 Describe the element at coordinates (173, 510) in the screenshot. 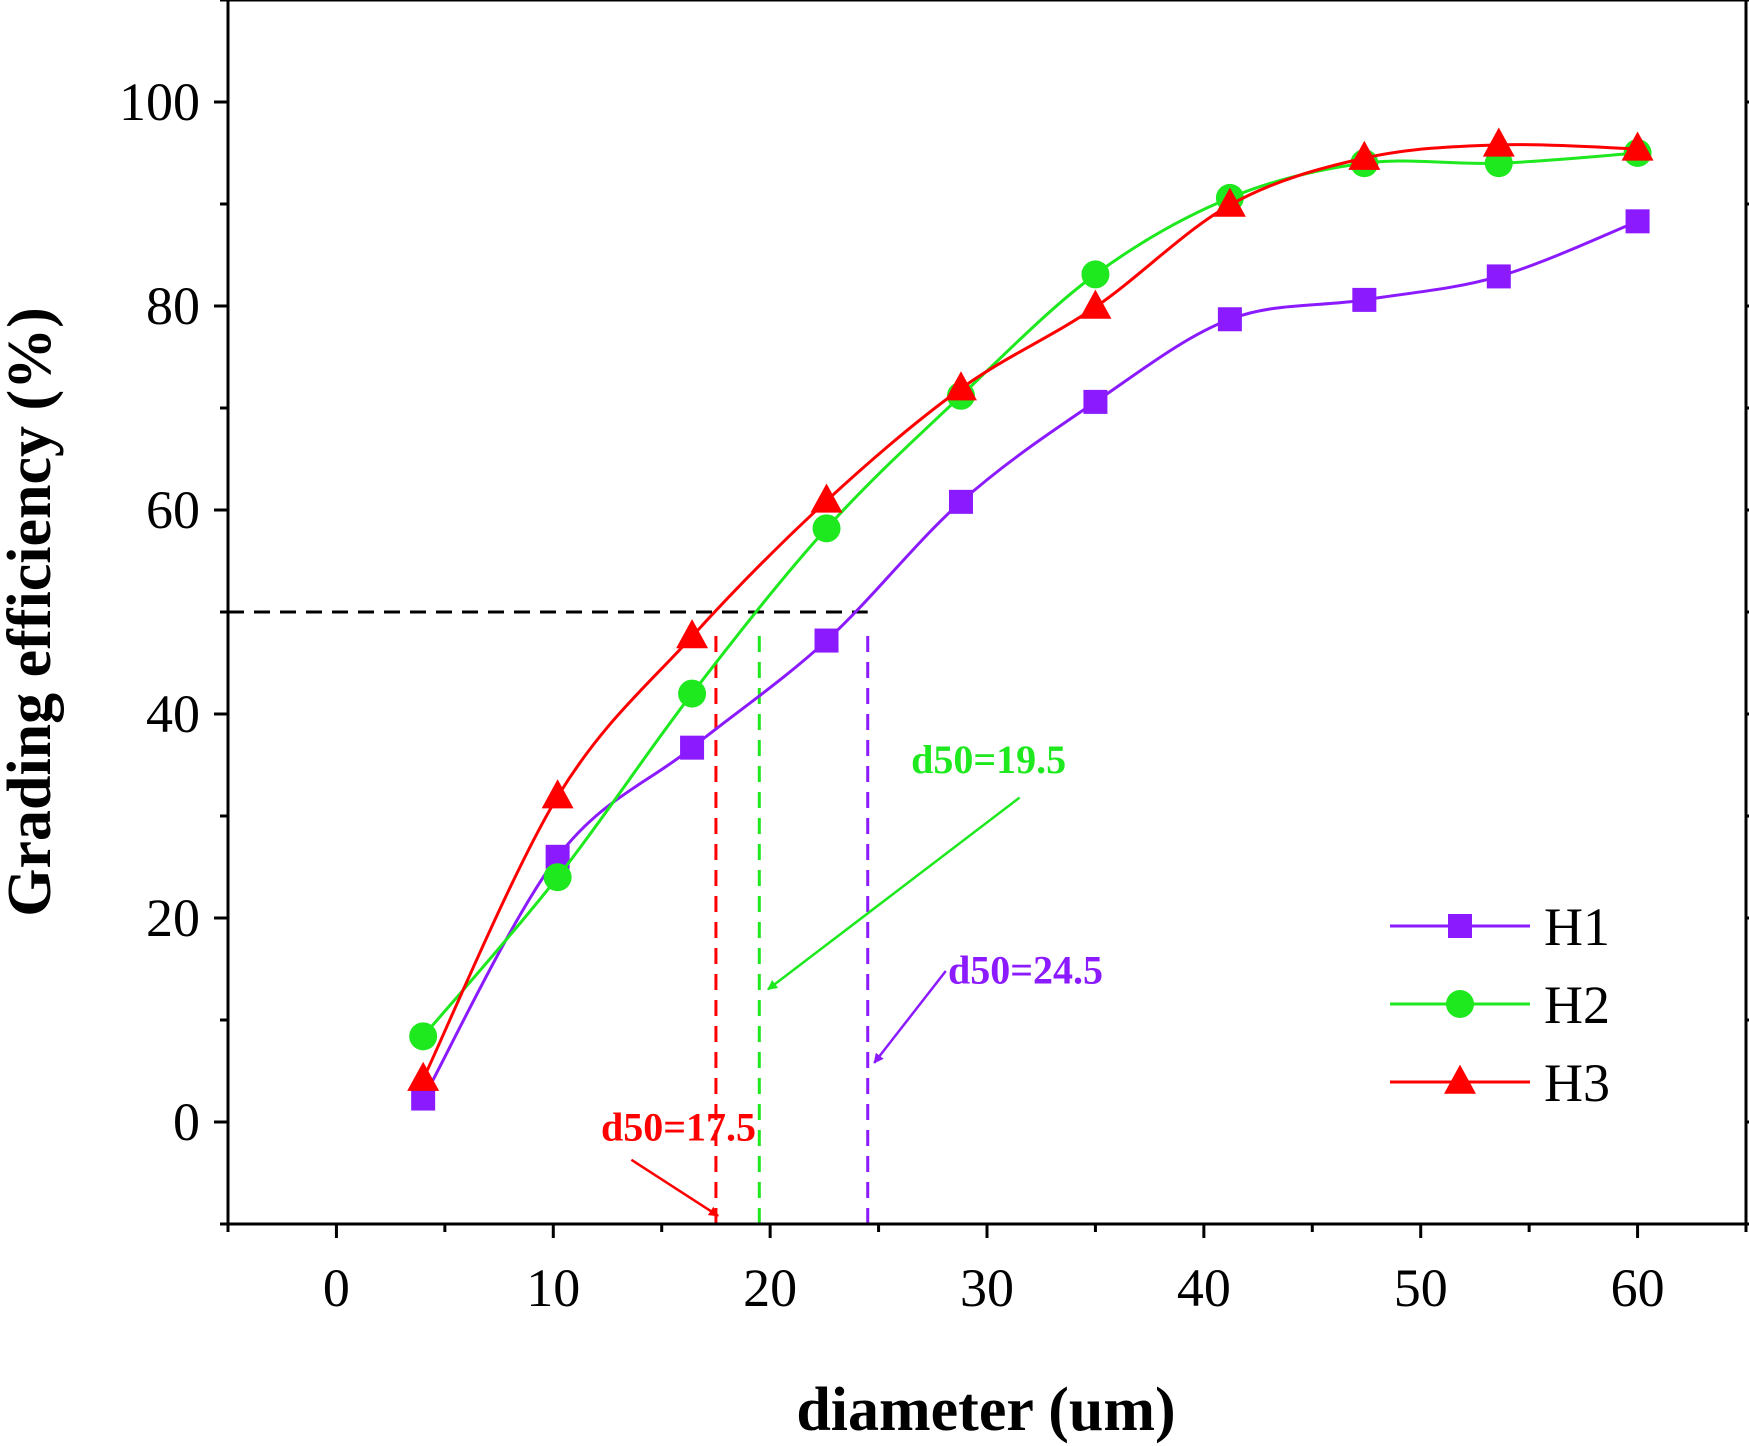

I see `y-tick-label: 60` at that location.